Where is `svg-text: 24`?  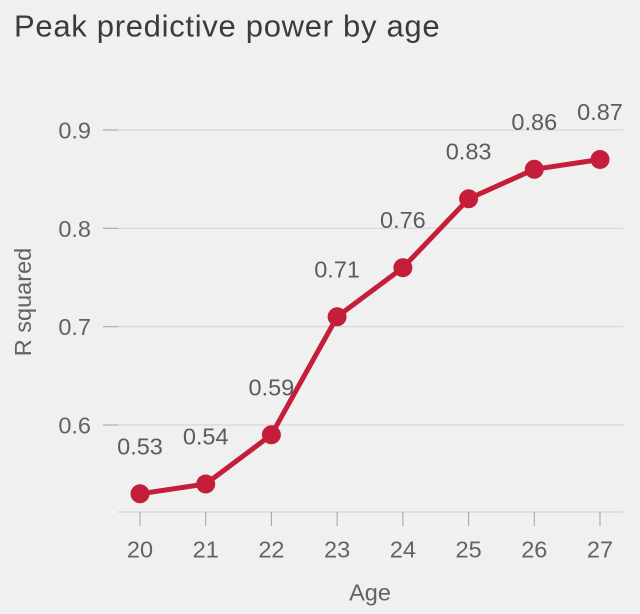 svg-text: 24 is located at coordinates (403, 550).